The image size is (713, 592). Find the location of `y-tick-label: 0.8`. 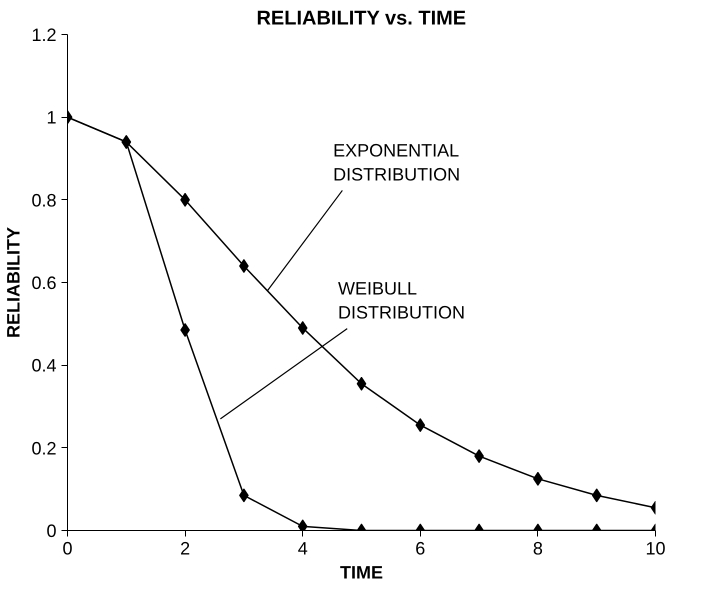

y-tick-label: 0.8 is located at coordinates (44, 200).